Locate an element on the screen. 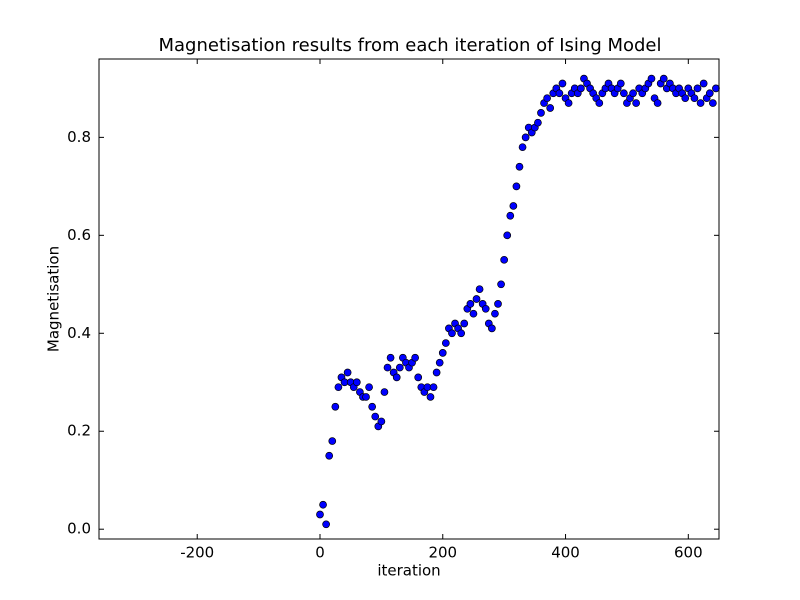  y-tick-label: 0.0 is located at coordinates (79, 529).